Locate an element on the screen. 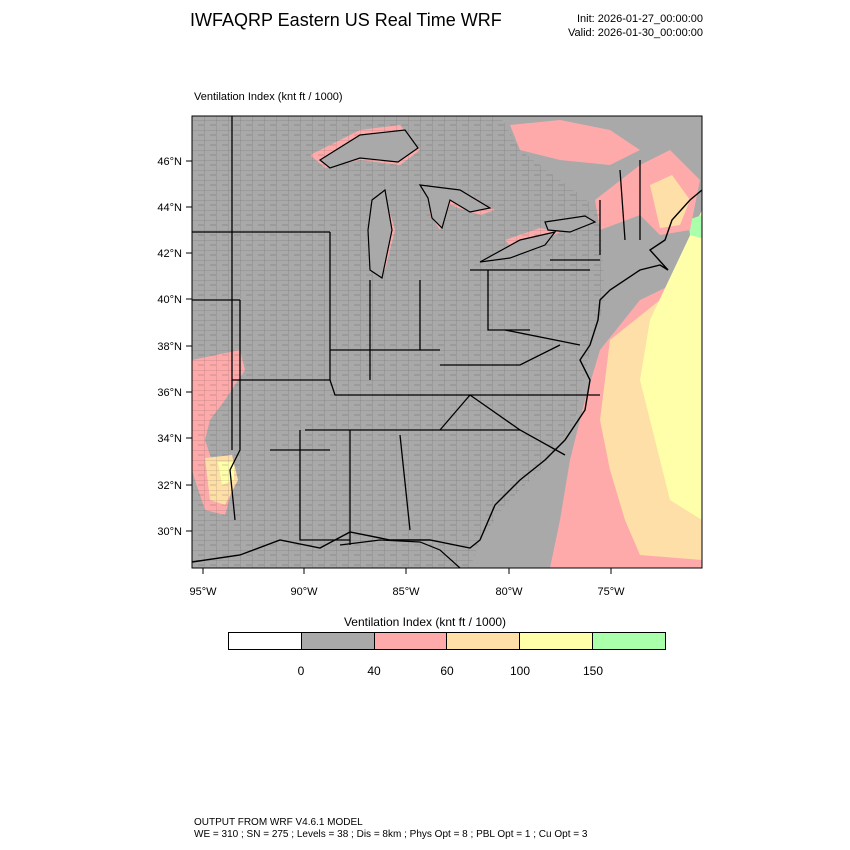  lon-label: 80°W is located at coordinates (509, 592).